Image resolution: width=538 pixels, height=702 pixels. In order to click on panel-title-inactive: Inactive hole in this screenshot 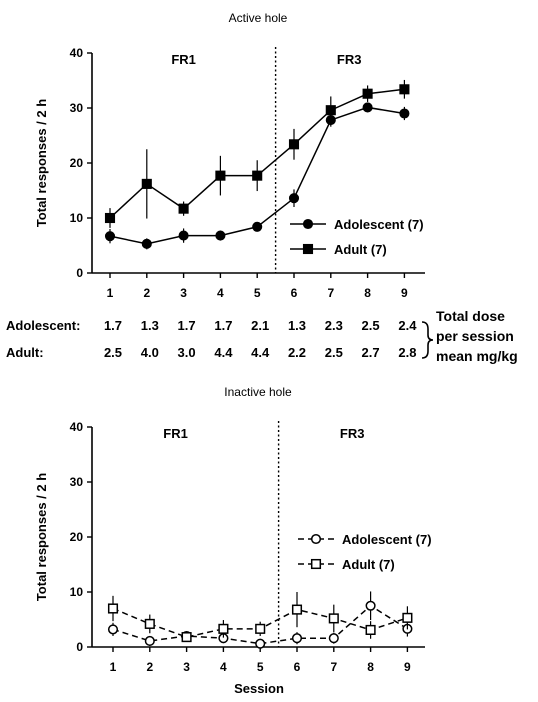, I will do `click(258, 392)`.